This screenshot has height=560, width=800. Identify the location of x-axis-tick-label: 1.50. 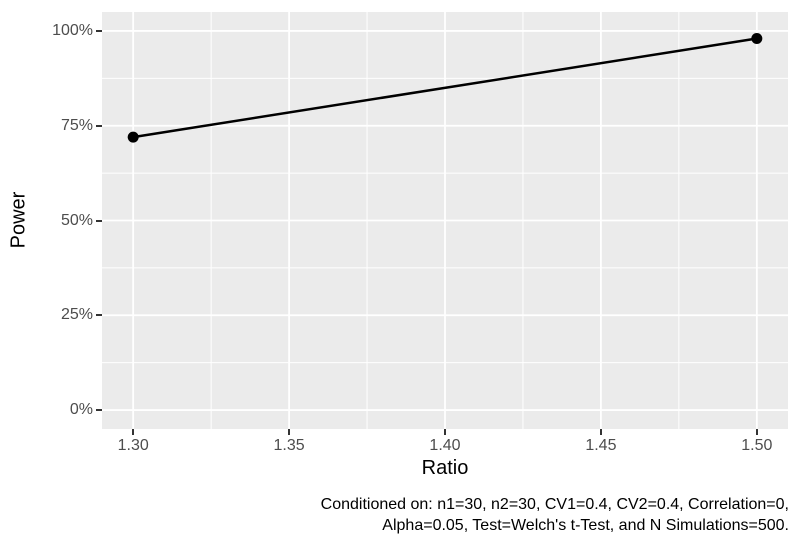
(757, 445).